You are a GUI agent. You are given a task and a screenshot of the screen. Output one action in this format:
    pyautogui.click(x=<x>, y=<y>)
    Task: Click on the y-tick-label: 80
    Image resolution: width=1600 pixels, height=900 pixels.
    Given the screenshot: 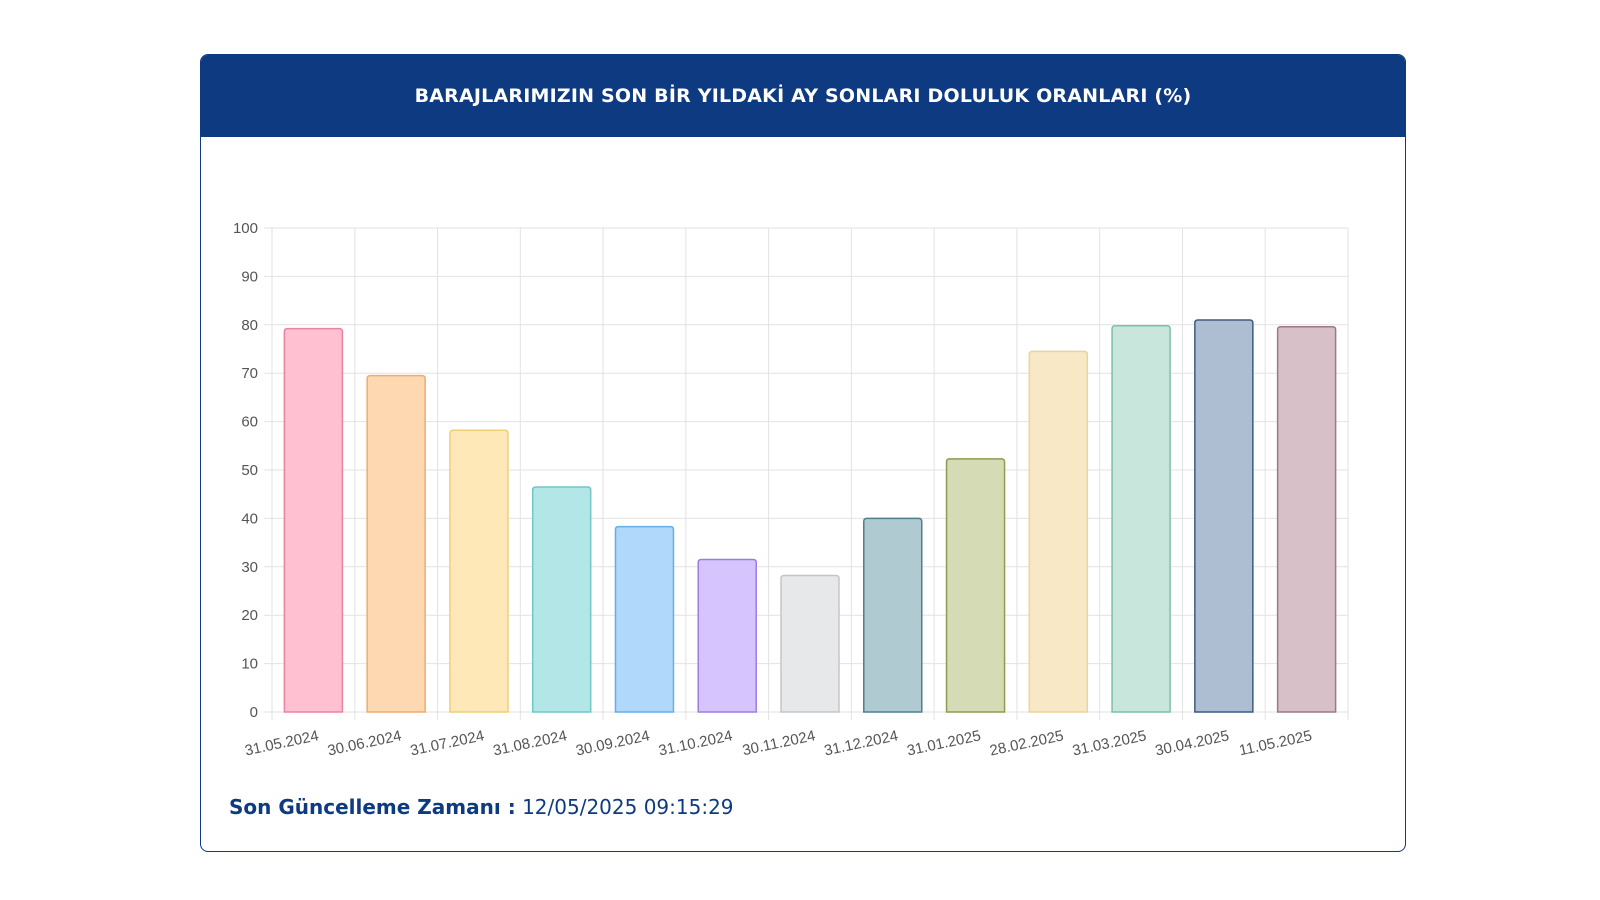 What is the action you would take?
    pyautogui.click(x=249, y=325)
    